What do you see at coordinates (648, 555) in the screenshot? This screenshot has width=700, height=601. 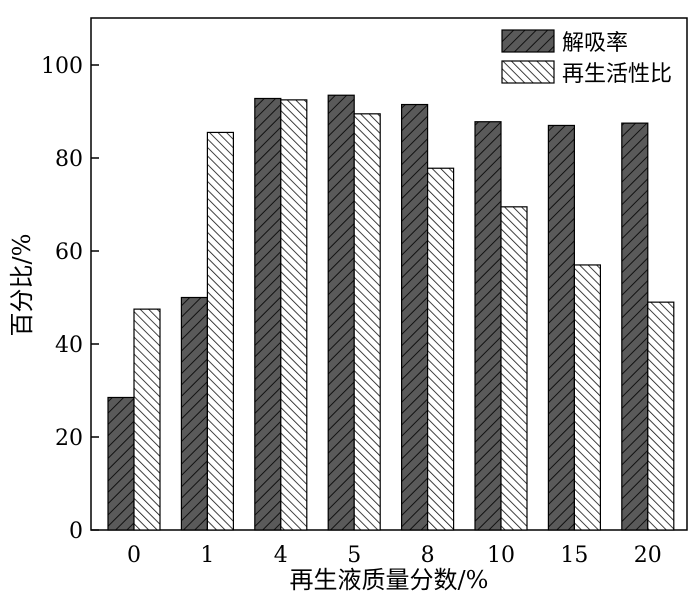 I see `x-tick-label: 20` at bounding box center [648, 555].